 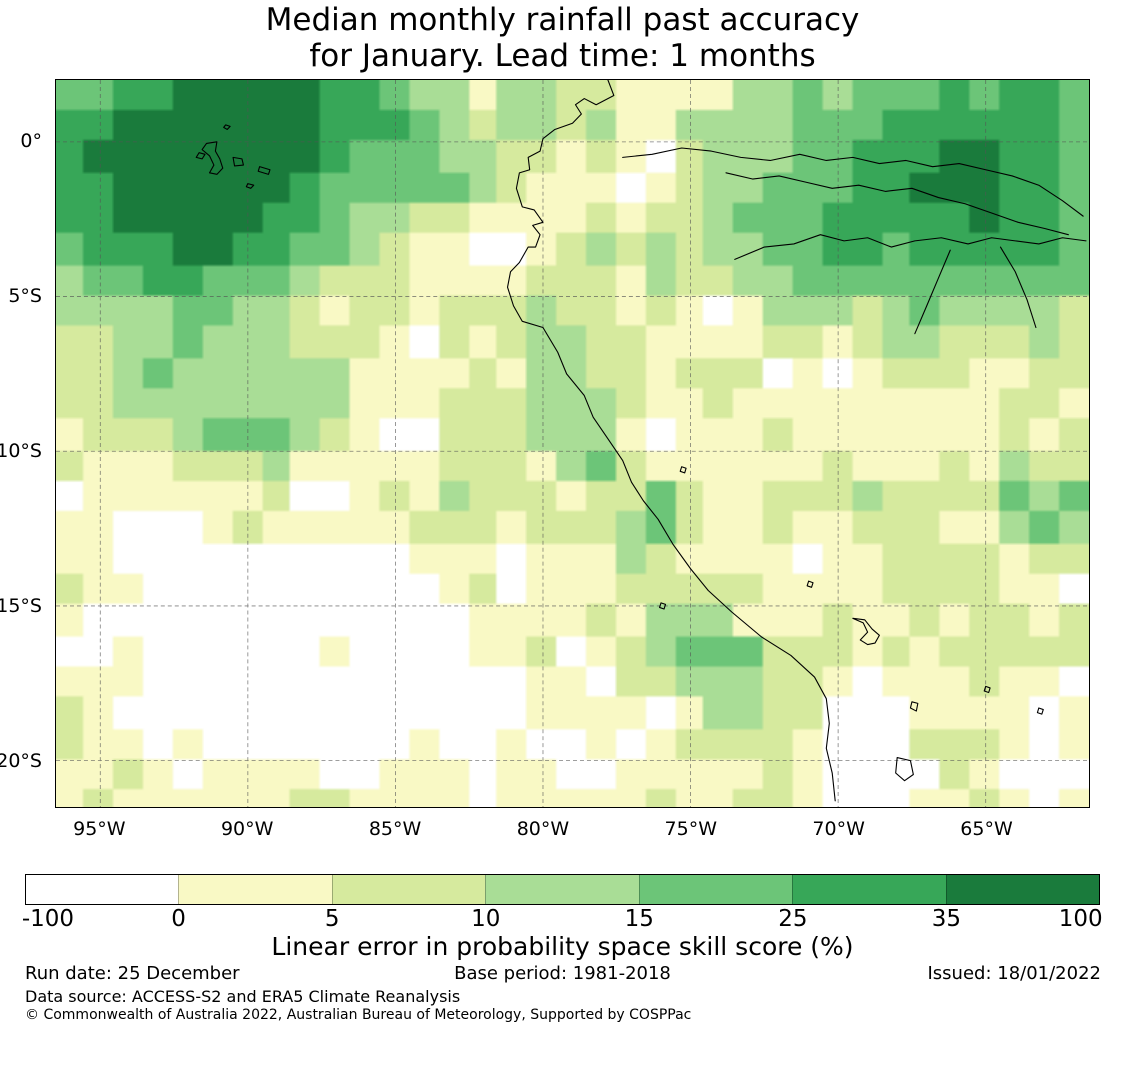 I want to click on y-tick-5°S: 5°S, so click(x=25, y=296).